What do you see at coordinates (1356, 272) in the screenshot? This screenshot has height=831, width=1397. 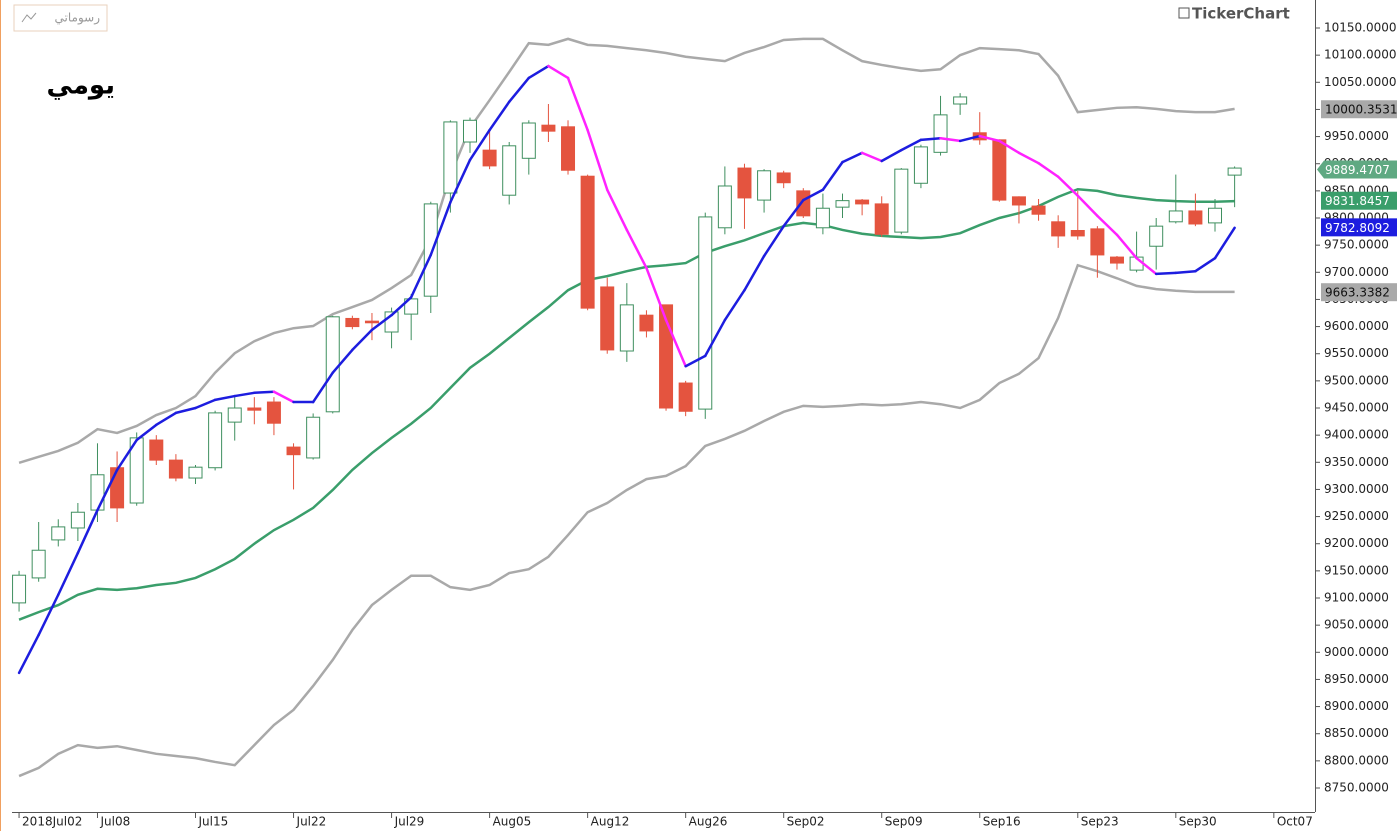 I see `y-tick-label: 9700.0000` at bounding box center [1356, 272].